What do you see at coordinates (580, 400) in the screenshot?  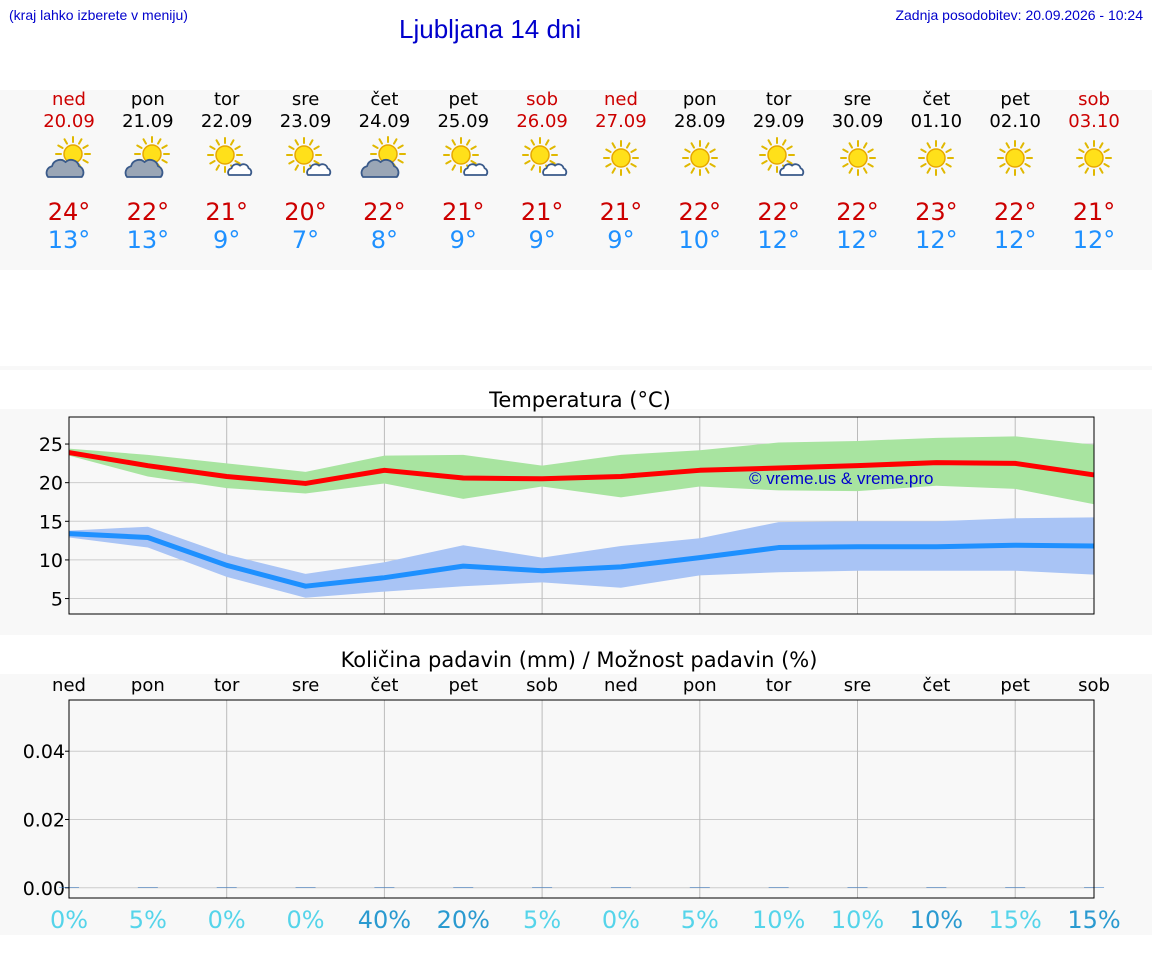 I see `temperature-chart-title: Temperatura (°C)` at bounding box center [580, 400].